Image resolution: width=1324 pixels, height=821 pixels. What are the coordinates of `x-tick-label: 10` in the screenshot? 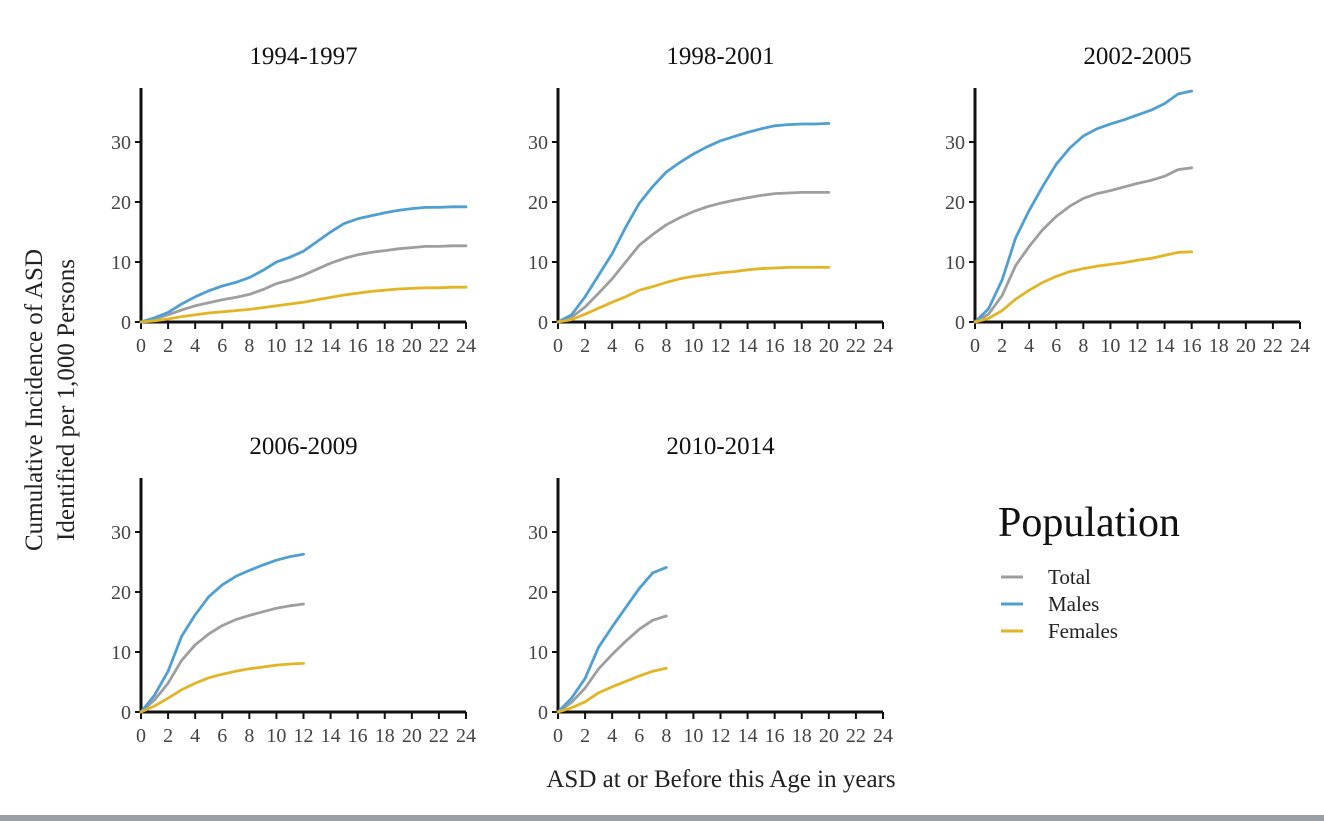 It's located at (1110, 346).